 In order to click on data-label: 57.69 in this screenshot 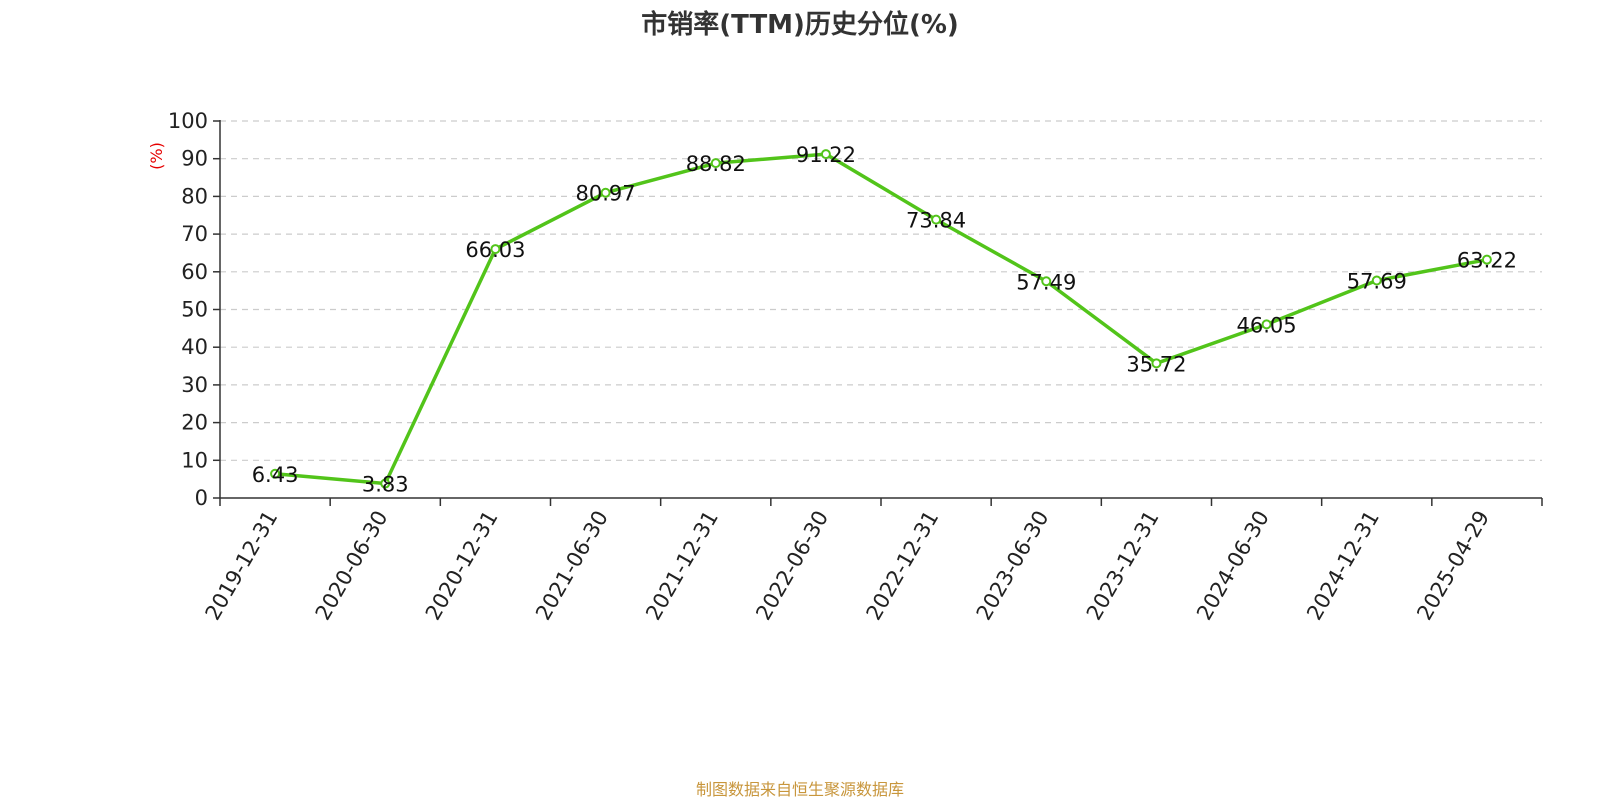, I will do `click(1377, 282)`.